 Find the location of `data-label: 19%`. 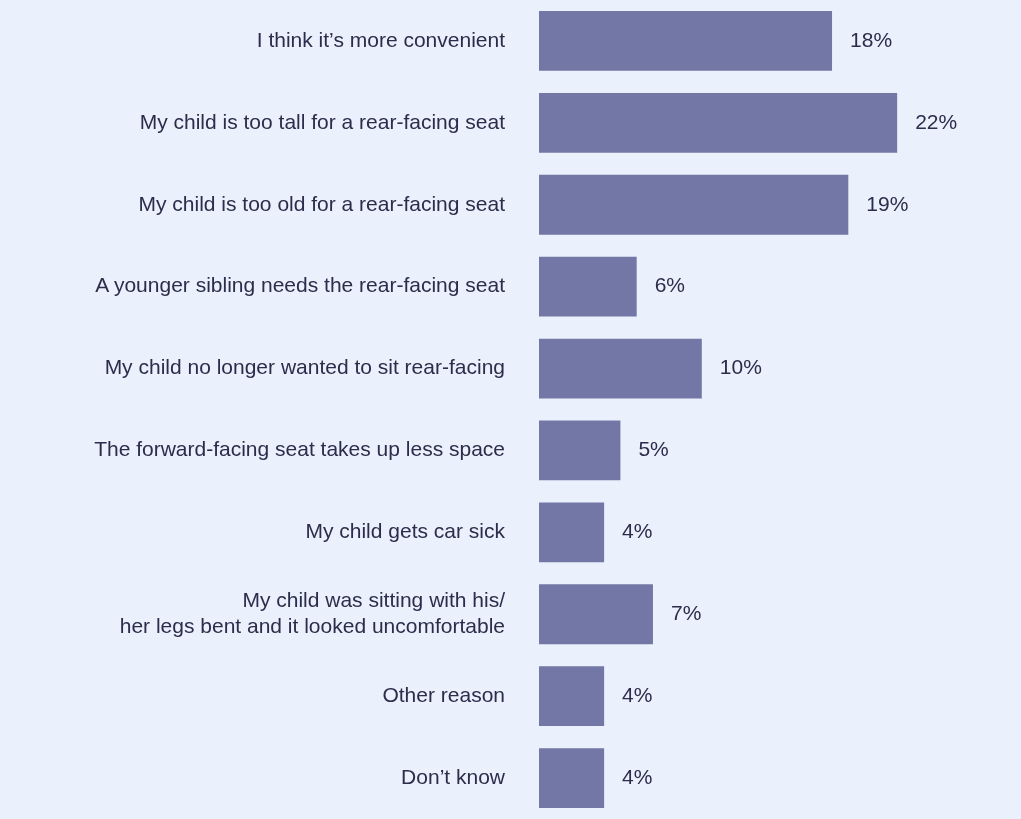

data-label: 19% is located at coordinates (887, 203).